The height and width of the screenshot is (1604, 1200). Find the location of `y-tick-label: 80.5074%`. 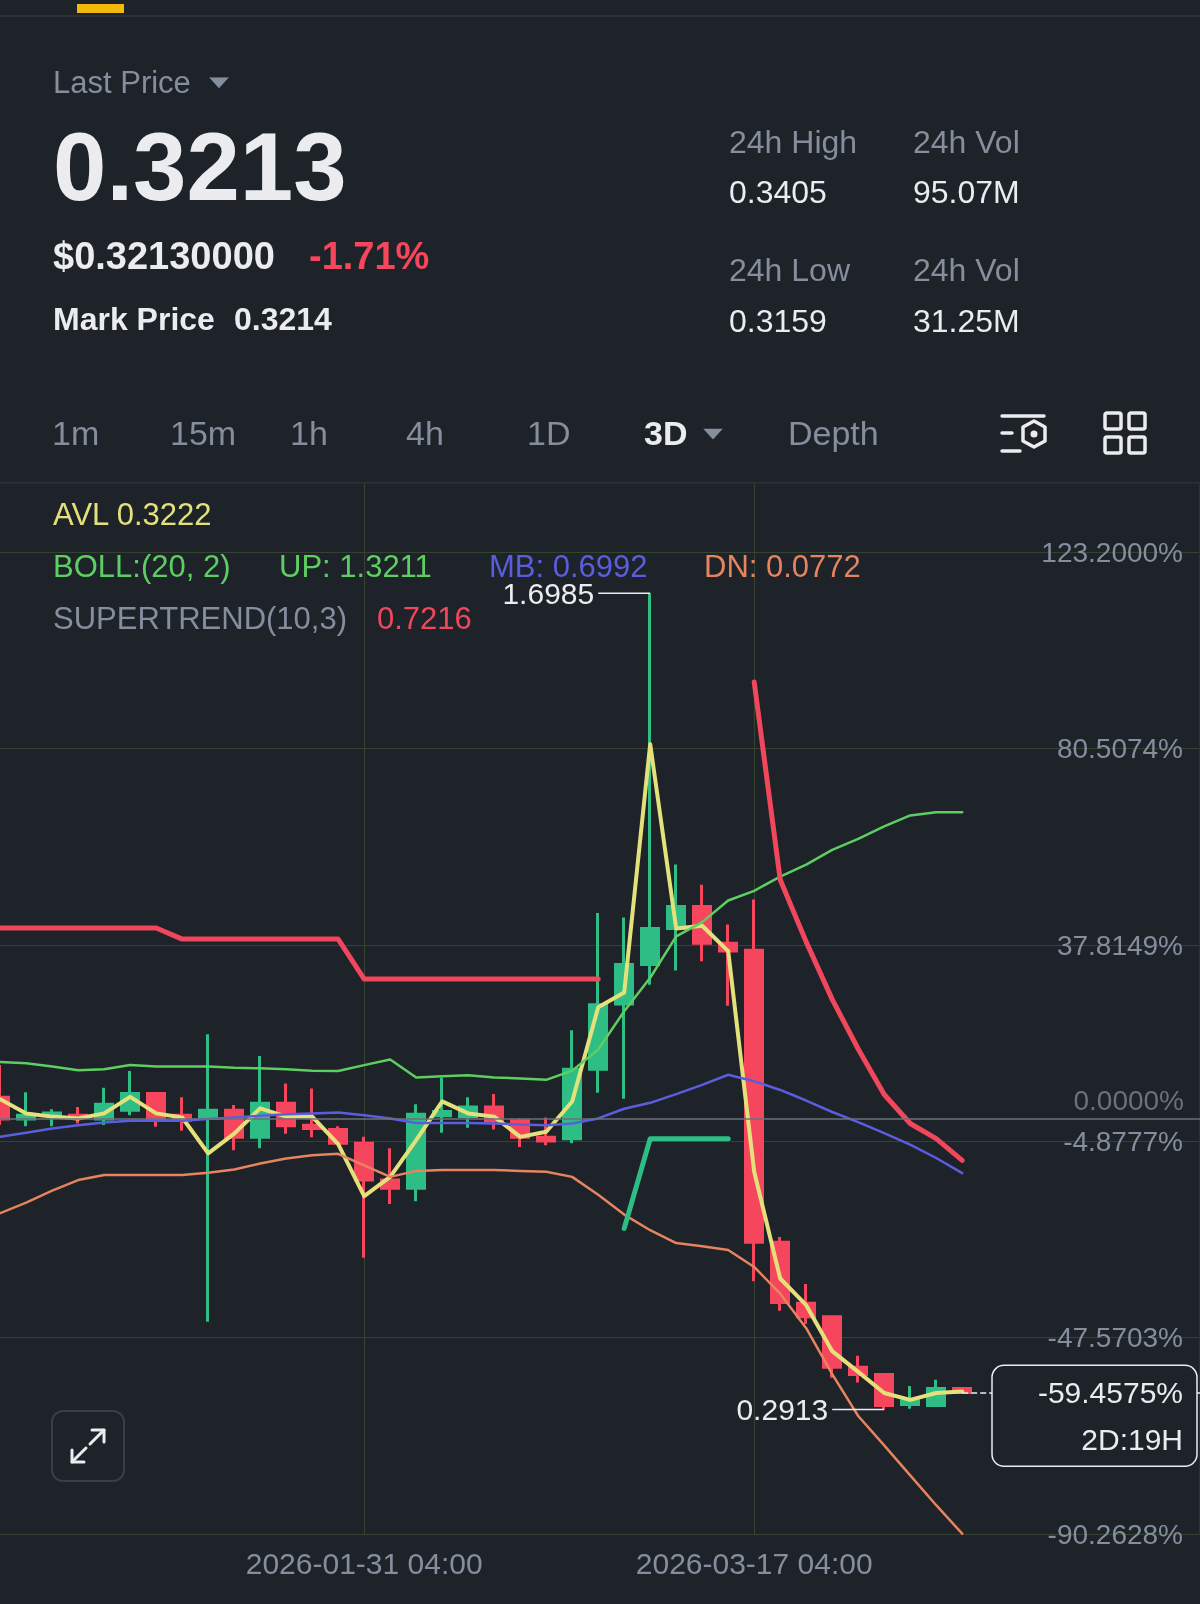

y-tick-label: 80.5074% is located at coordinates (1119, 749).